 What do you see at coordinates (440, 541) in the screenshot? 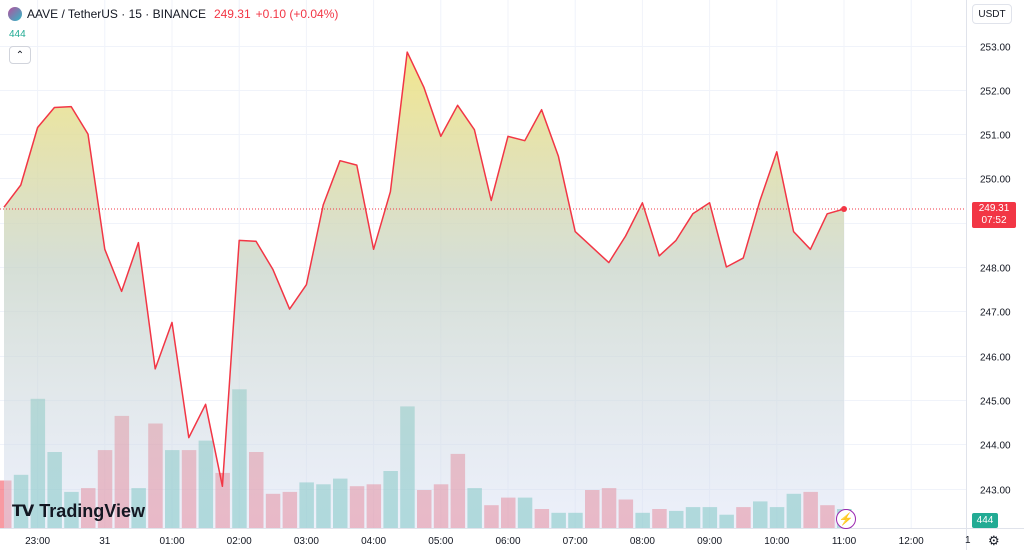
I see `x-tick-label: 05:00` at bounding box center [440, 541].